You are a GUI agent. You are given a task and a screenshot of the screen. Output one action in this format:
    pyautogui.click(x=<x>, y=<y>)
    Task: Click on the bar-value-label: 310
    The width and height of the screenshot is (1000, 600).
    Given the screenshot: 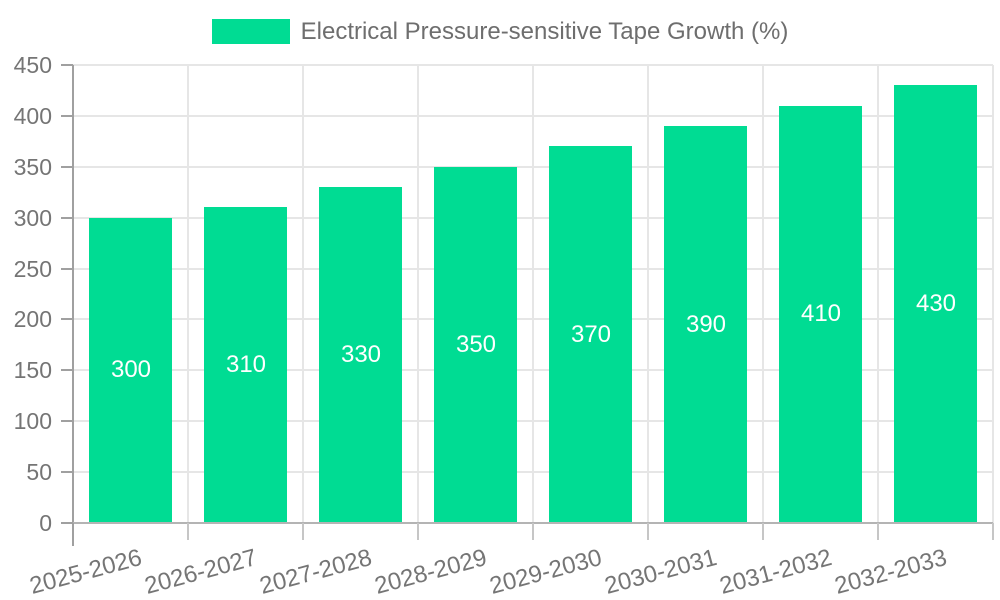 What is the action you would take?
    pyautogui.click(x=246, y=364)
    